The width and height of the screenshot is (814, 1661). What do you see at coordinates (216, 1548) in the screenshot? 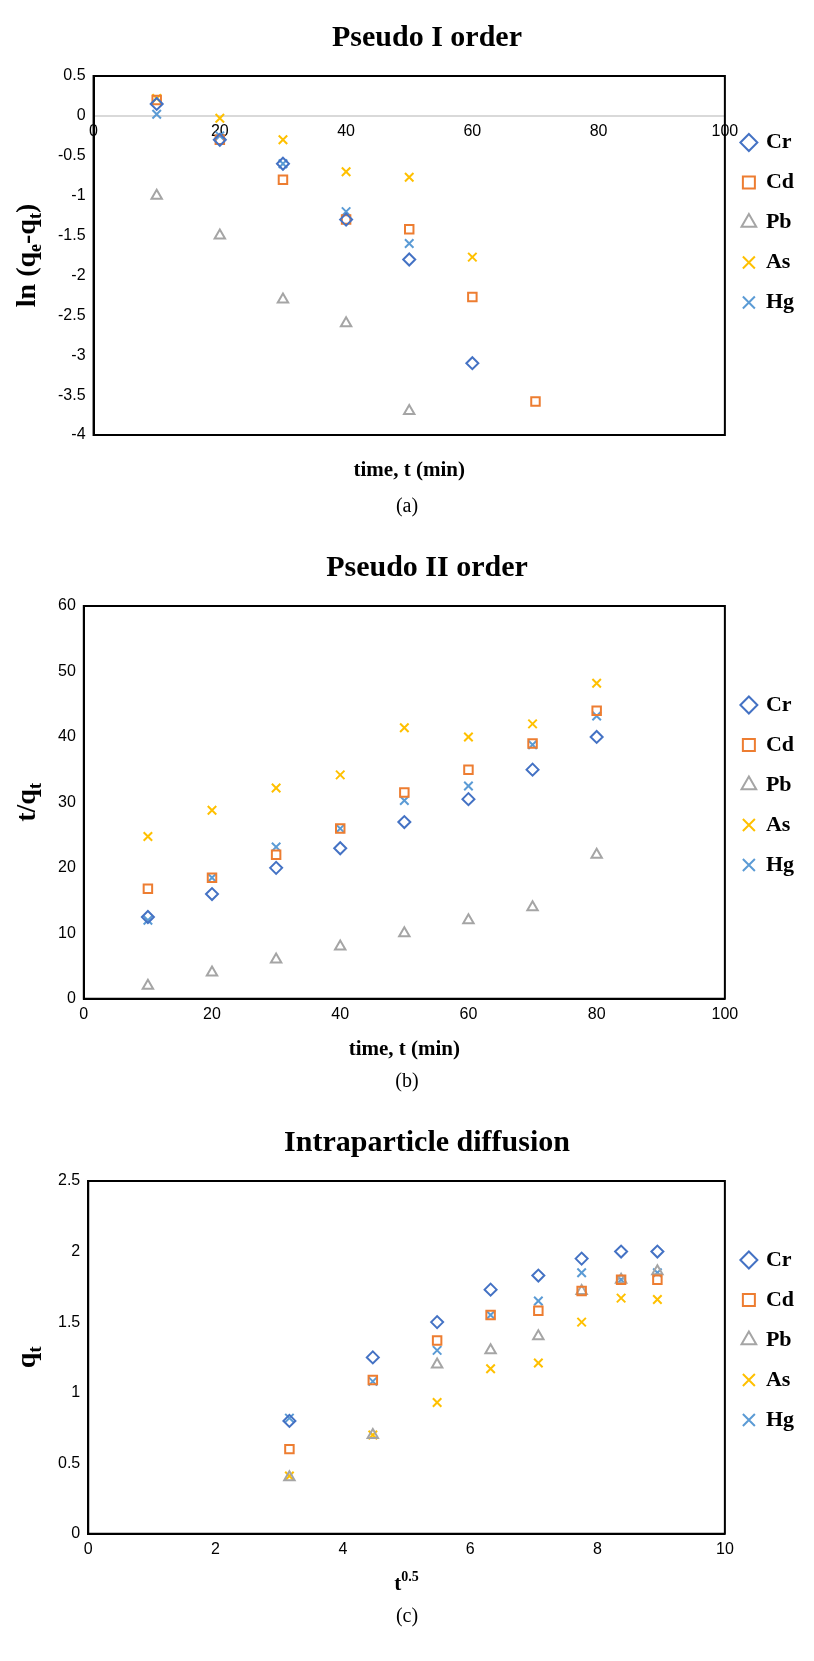
I see `x-tick-label: 2` at bounding box center [216, 1548].